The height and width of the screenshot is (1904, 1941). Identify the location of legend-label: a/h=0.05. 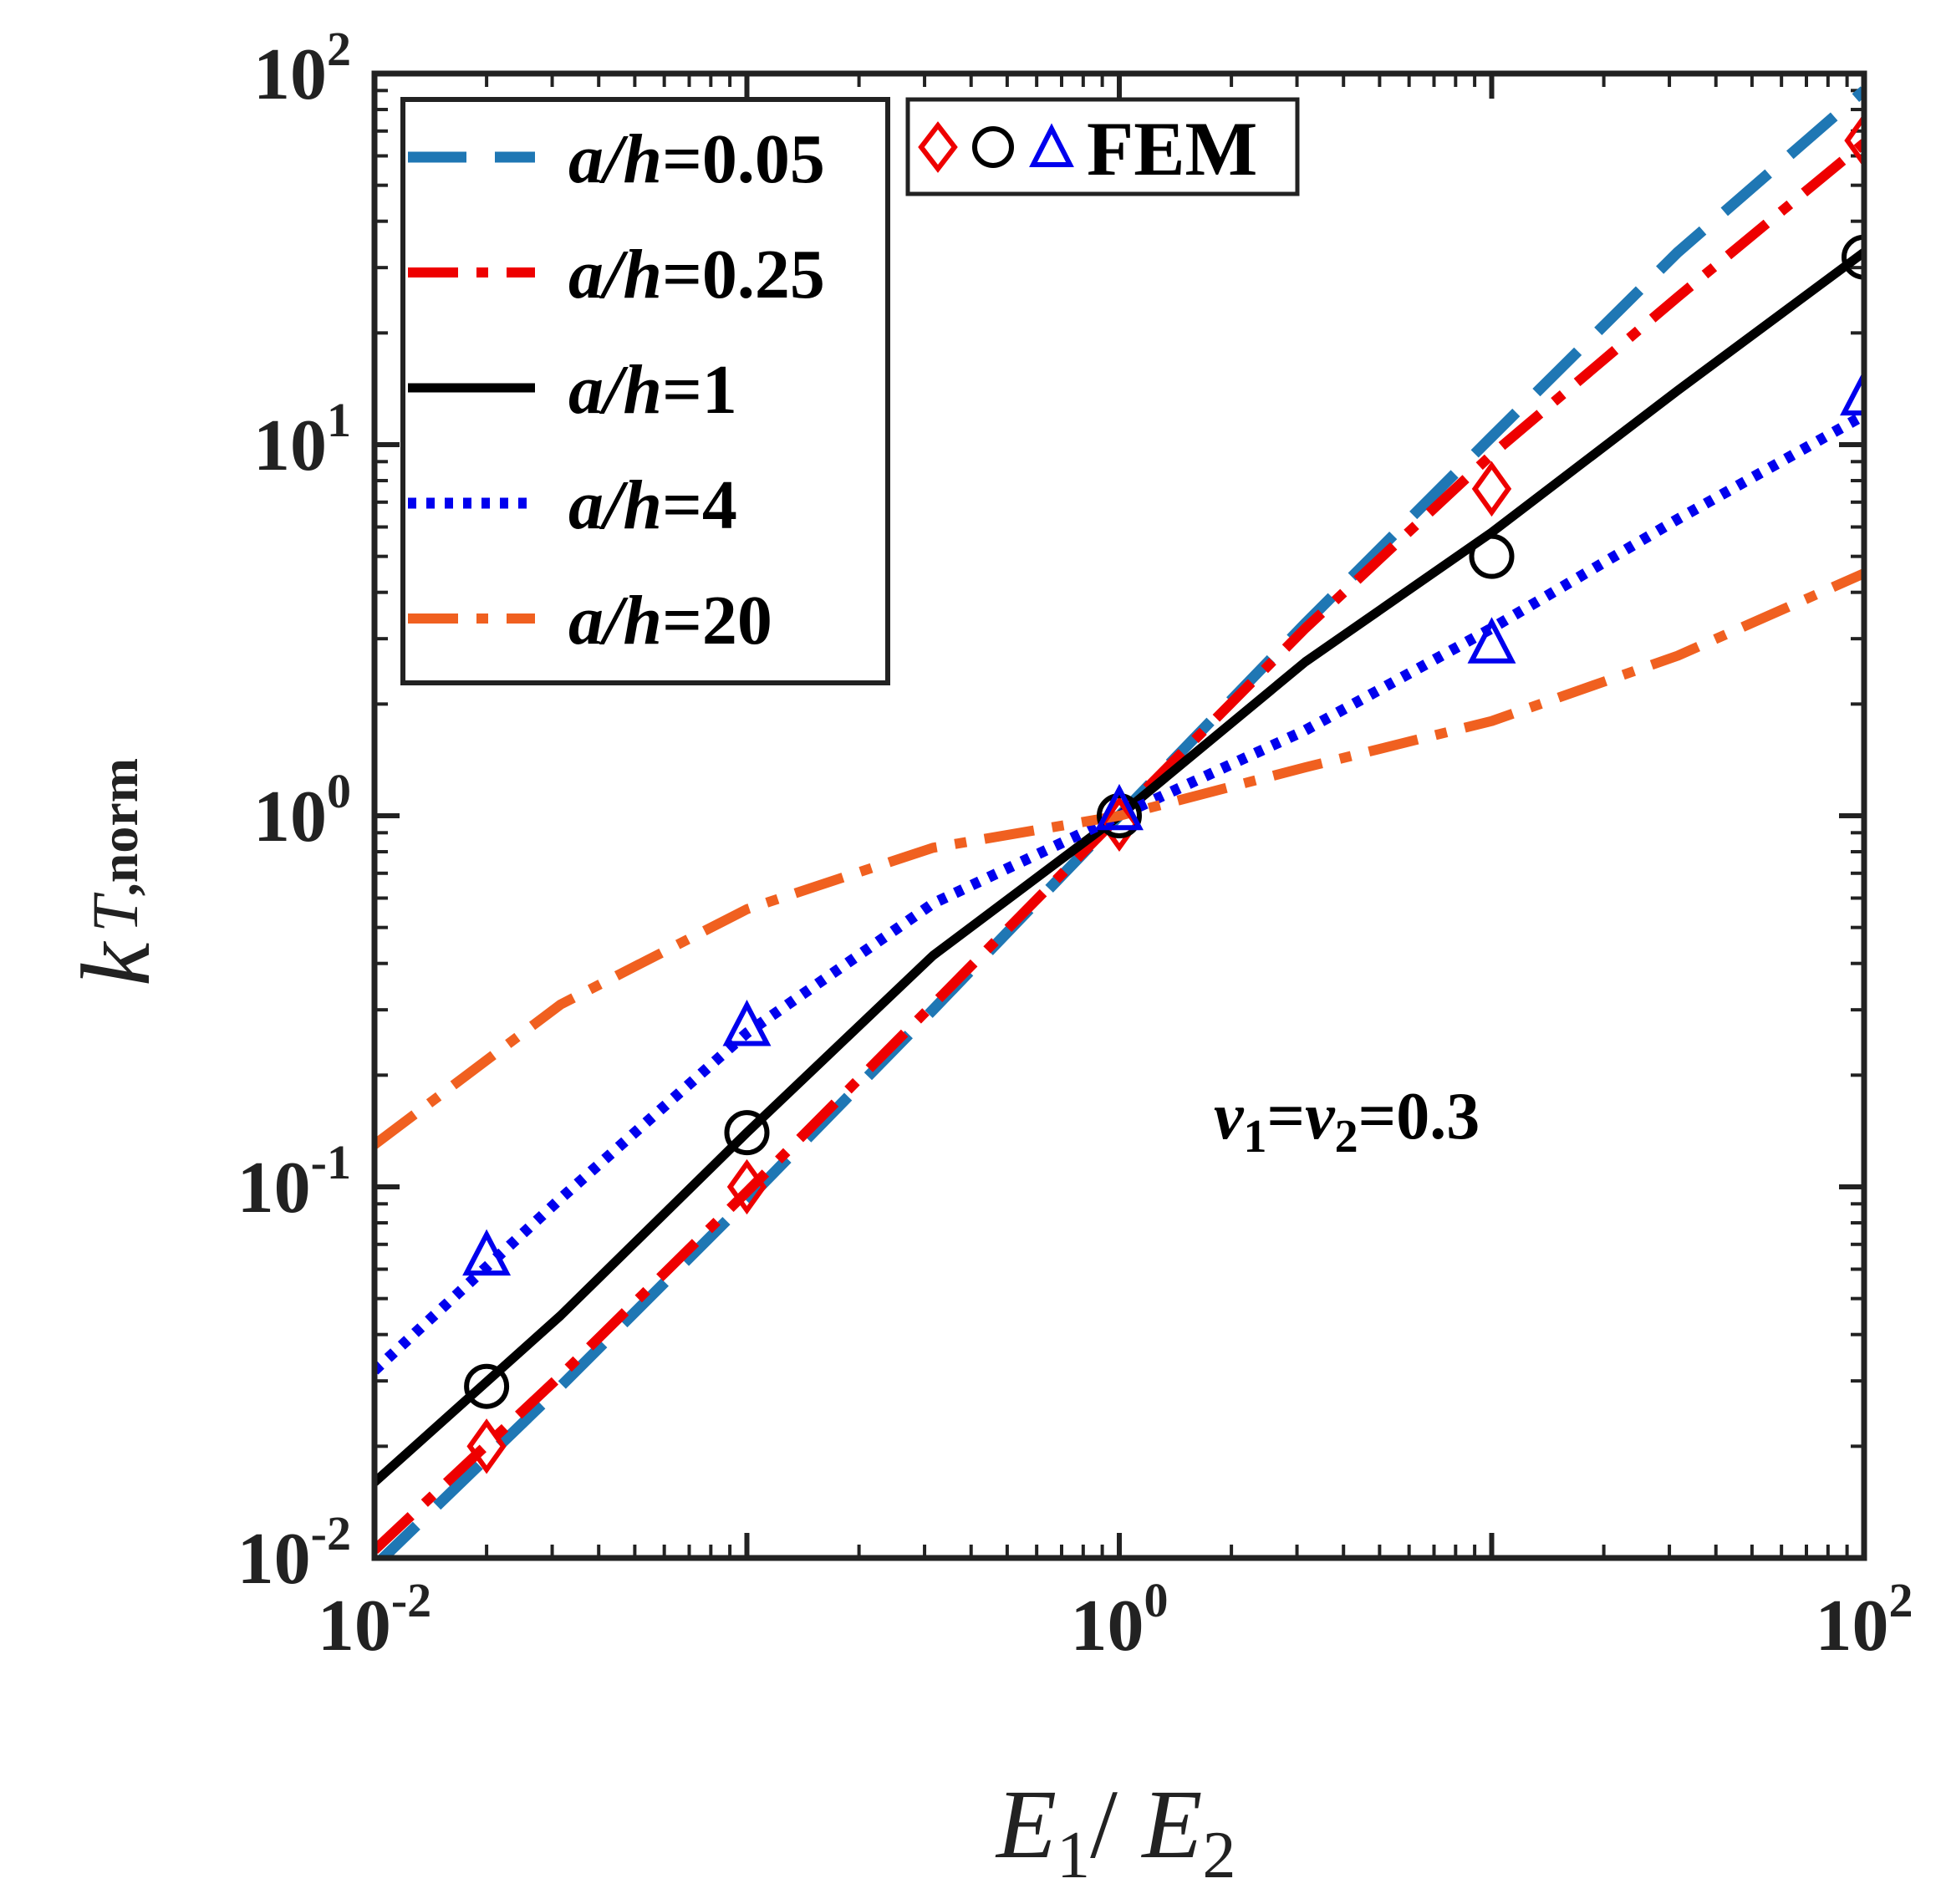
(696, 159).